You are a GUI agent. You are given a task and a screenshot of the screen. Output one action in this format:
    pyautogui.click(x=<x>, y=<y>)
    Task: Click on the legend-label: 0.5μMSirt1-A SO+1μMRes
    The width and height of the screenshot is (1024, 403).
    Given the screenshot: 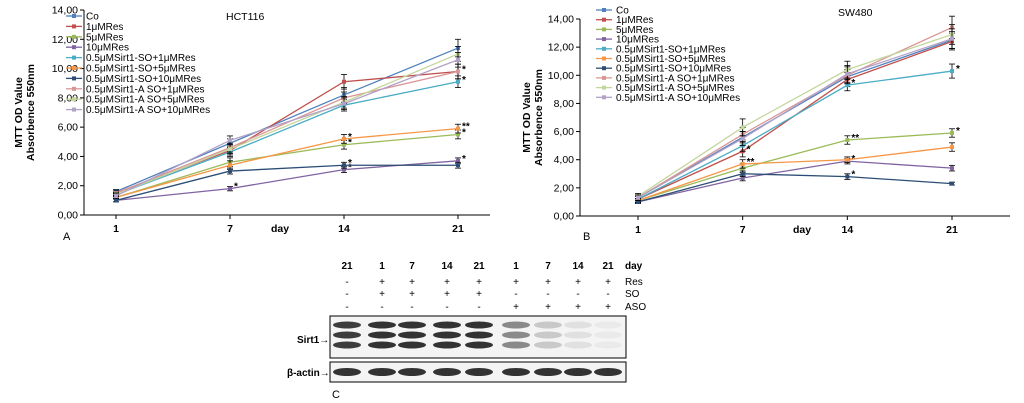 What is the action you would take?
    pyautogui.click(x=675, y=78)
    